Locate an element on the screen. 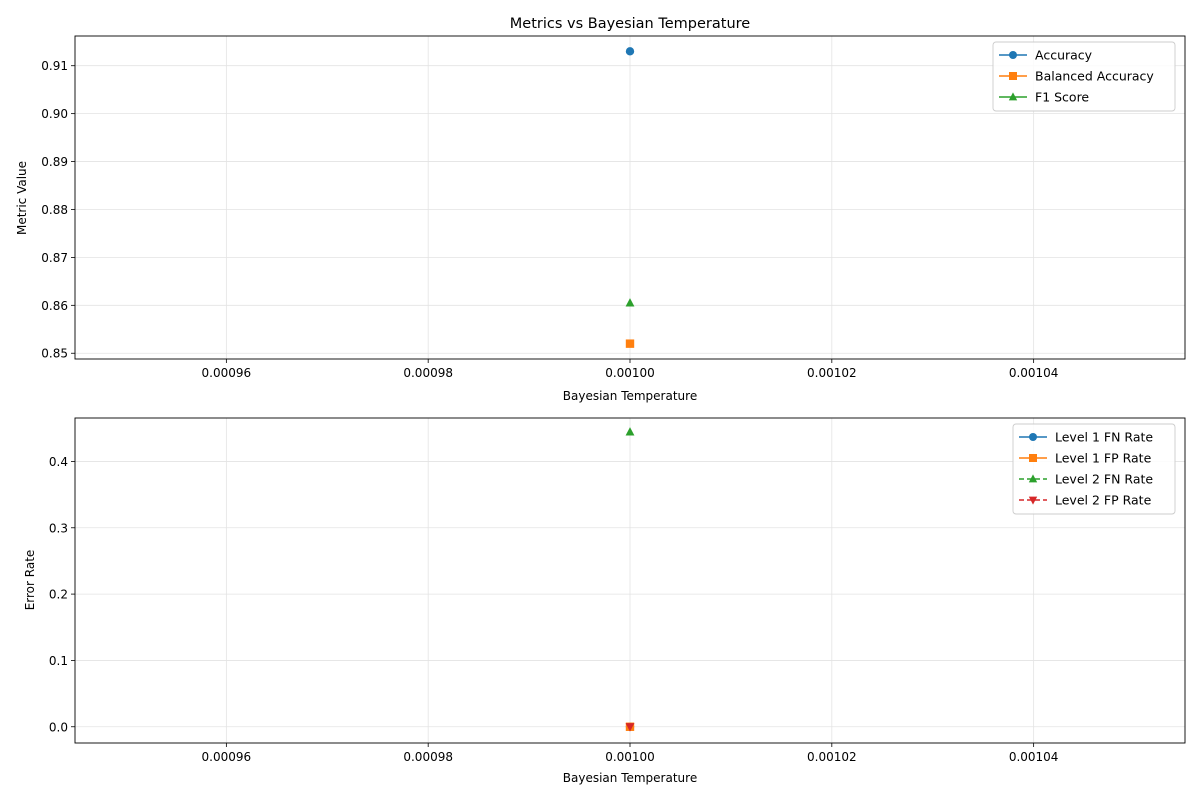  y-tick-label: 0.87 is located at coordinates (54, 258).